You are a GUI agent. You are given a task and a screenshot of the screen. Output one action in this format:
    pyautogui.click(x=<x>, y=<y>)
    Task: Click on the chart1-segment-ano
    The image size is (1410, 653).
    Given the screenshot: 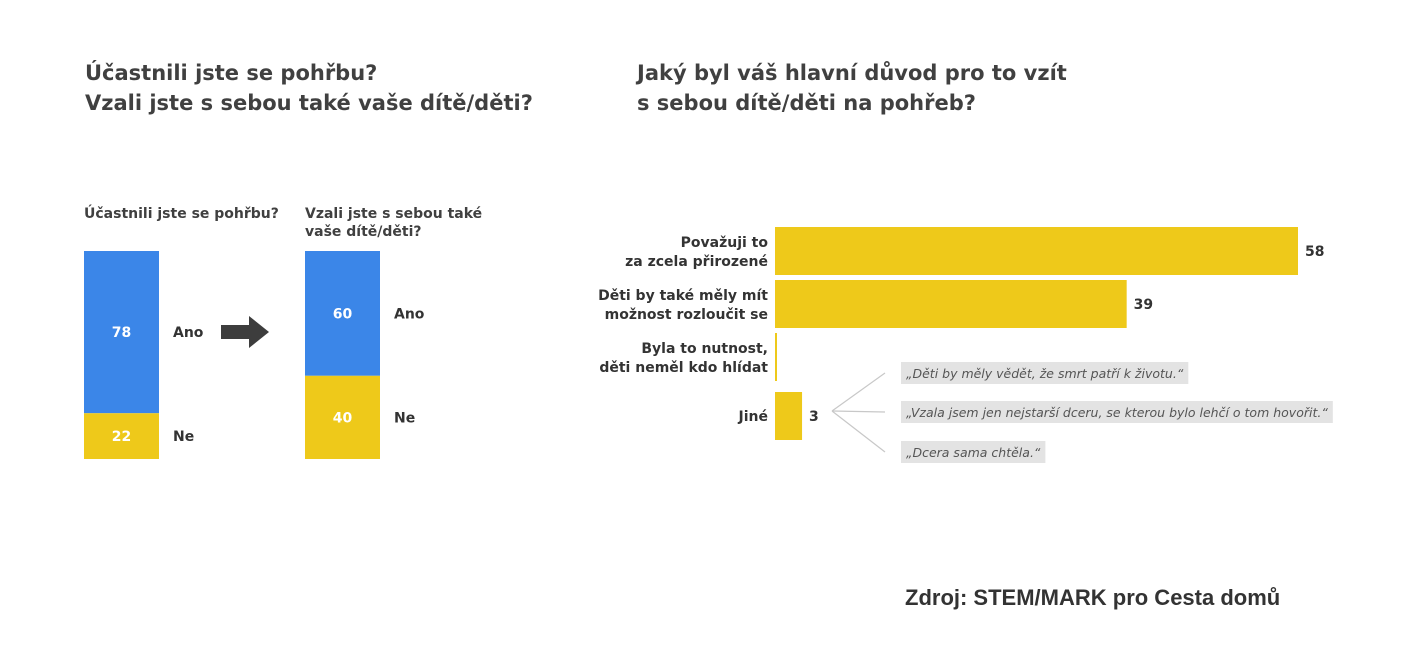 What is the action you would take?
    pyautogui.click(x=121, y=332)
    